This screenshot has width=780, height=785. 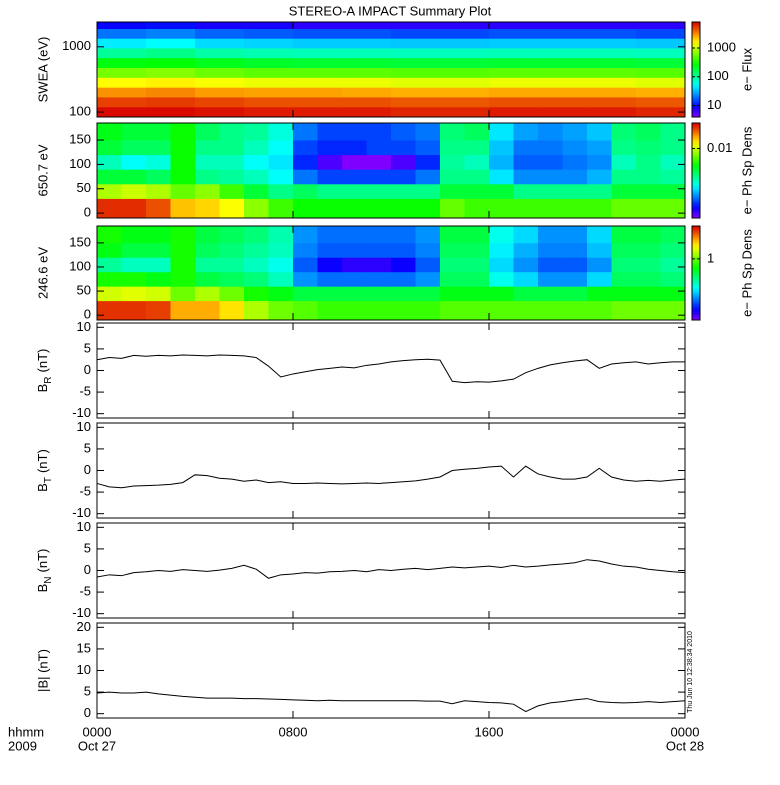 What do you see at coordinates (685, 731) in the screenshot?
I see `x-tick-label: 0000` at bounding box center [685, 731].